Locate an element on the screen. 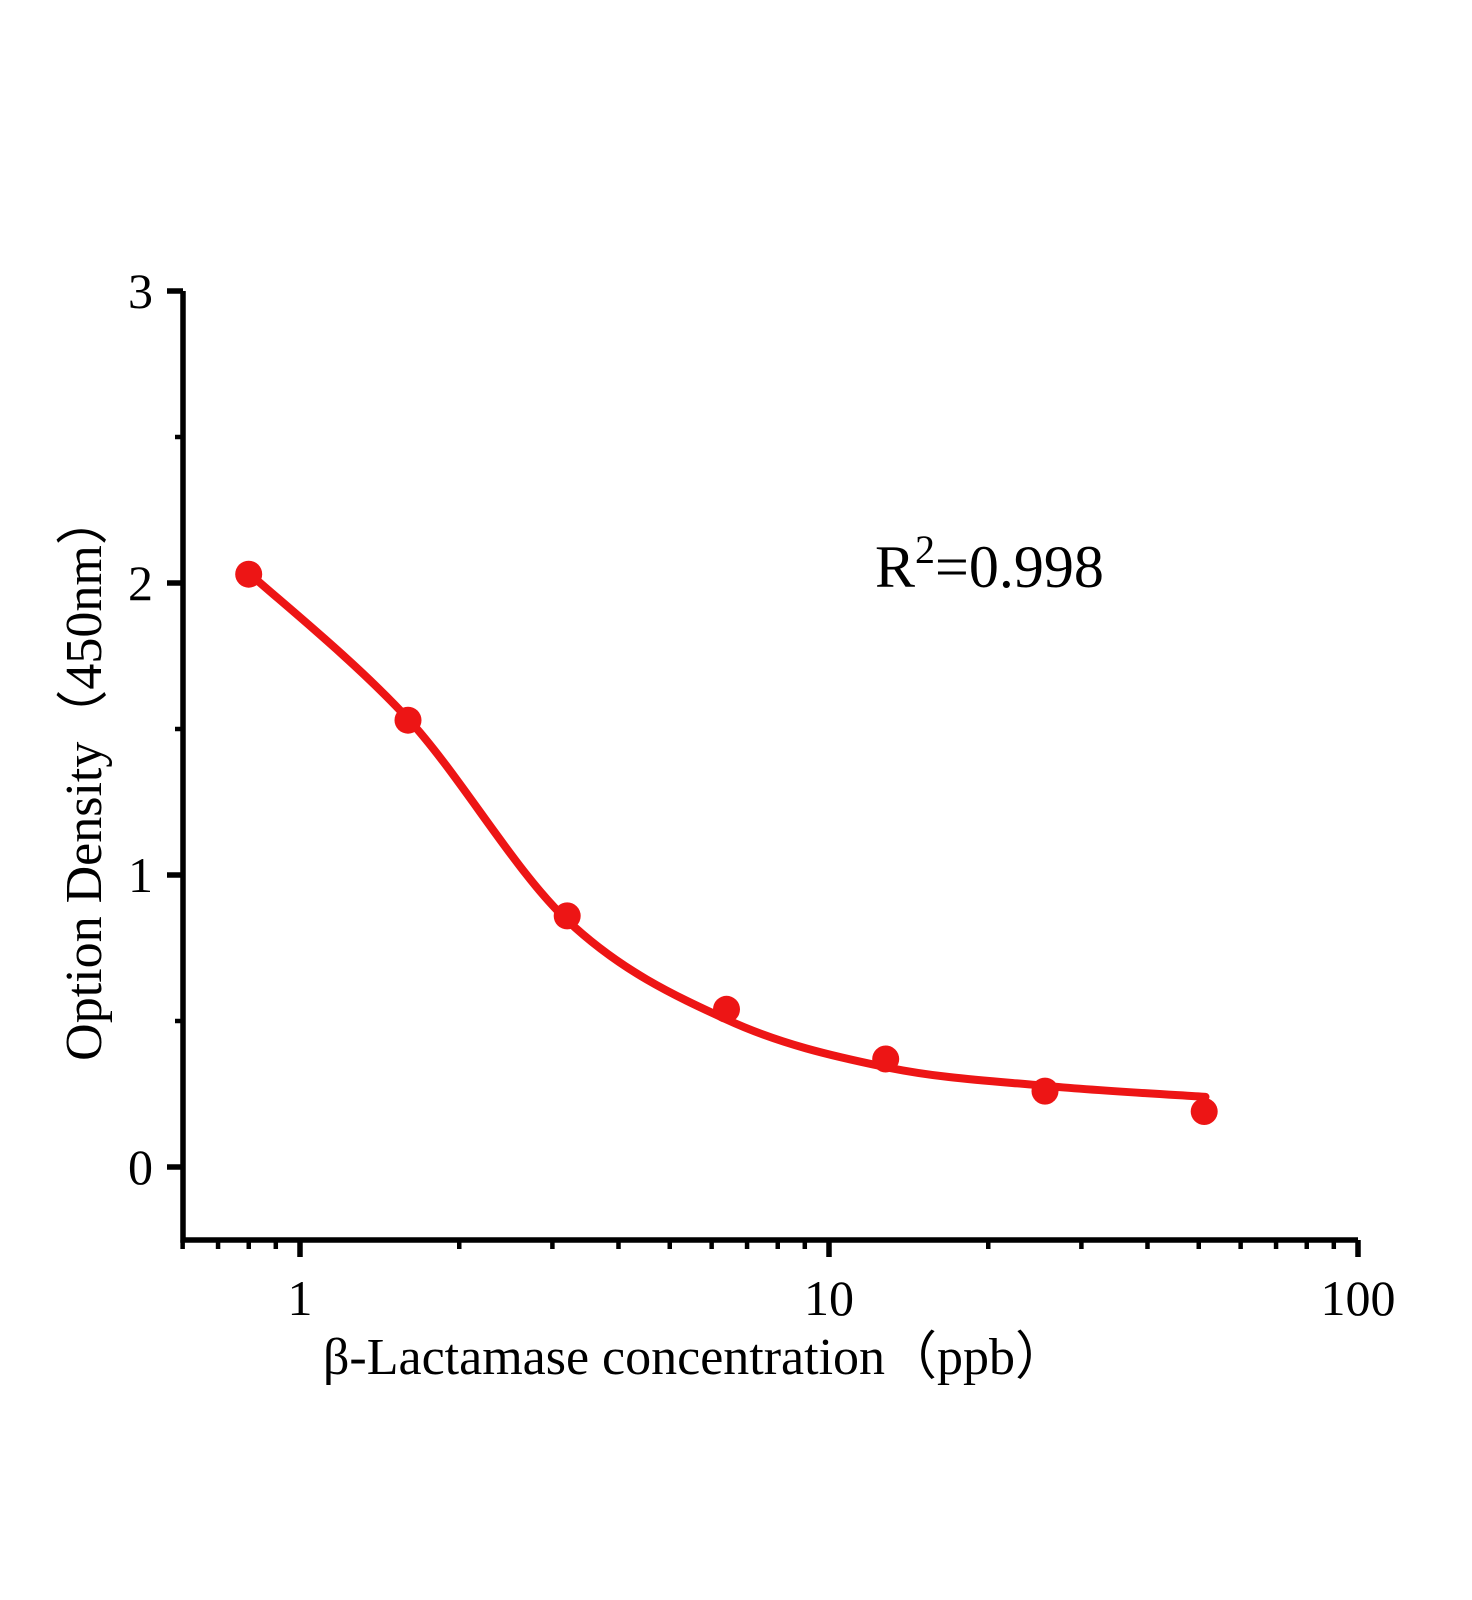 The image size is (1472, 1600). r-squared-annotation: R2=0.998 is located at coordinates (989, 565).